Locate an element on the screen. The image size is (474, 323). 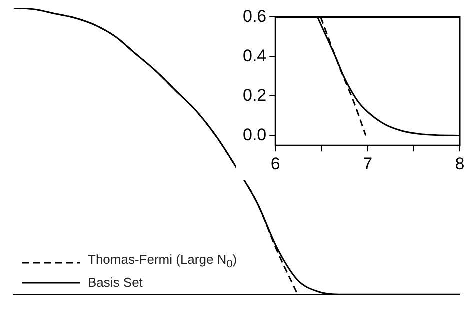
x-tick-label: 6 is located at coordinates (275, 164).